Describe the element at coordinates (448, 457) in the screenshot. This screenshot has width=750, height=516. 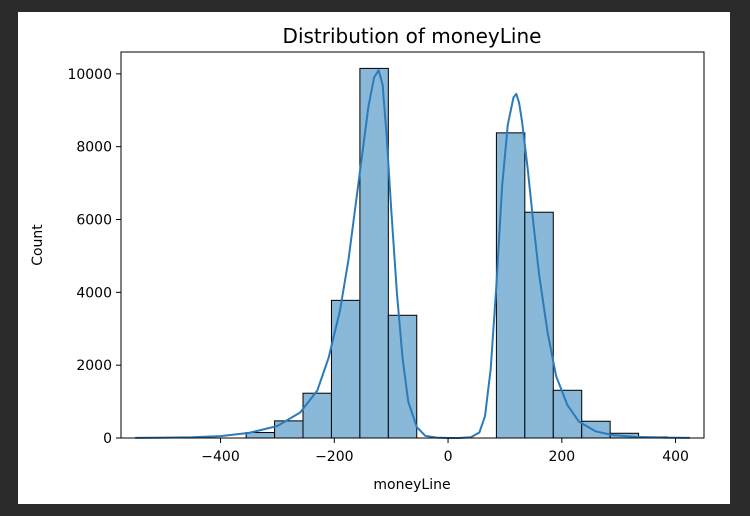
I see `x-tick-label: 0` at that location.